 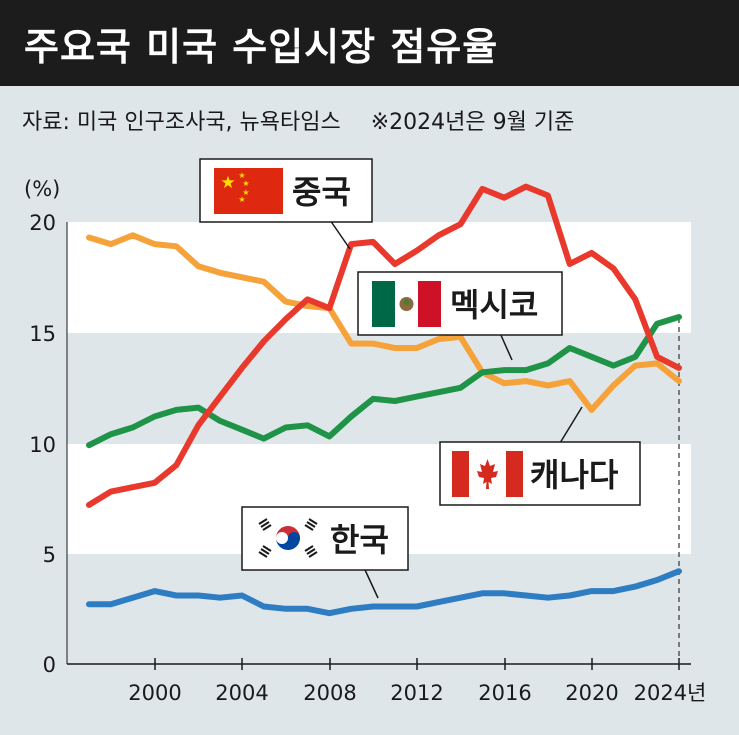 I want to click on title-bar: 주요국 미국 수입시장 점유율, so click(x=369, y=43).